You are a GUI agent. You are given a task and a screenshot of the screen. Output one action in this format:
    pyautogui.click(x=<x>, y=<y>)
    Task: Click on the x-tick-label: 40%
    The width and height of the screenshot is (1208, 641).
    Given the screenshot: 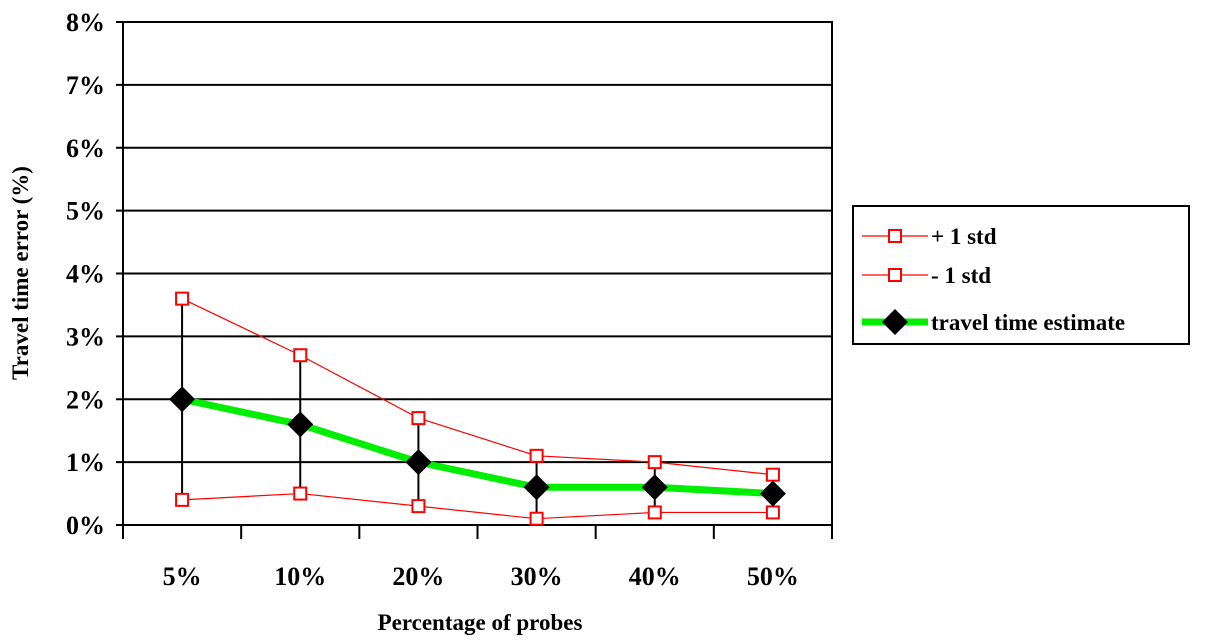 What is the action you would take?
    pyautogui.click(x=655, y=576)
    